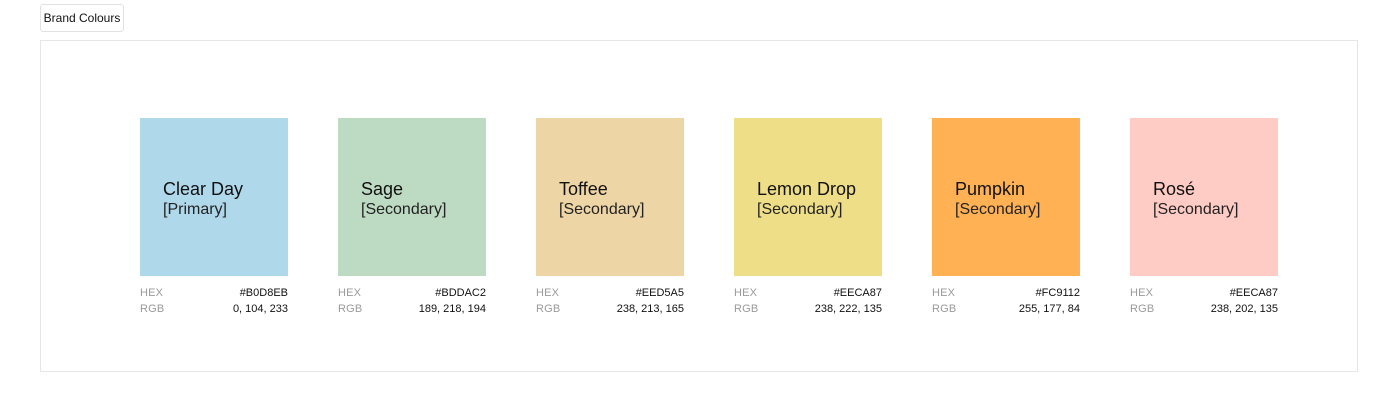 Image resolution: width=1398 pixels, height=412 pixels. Describe the element at coordinates (659, 293) in the screenshot. I see `hex-value: #EED5A5` at that location.